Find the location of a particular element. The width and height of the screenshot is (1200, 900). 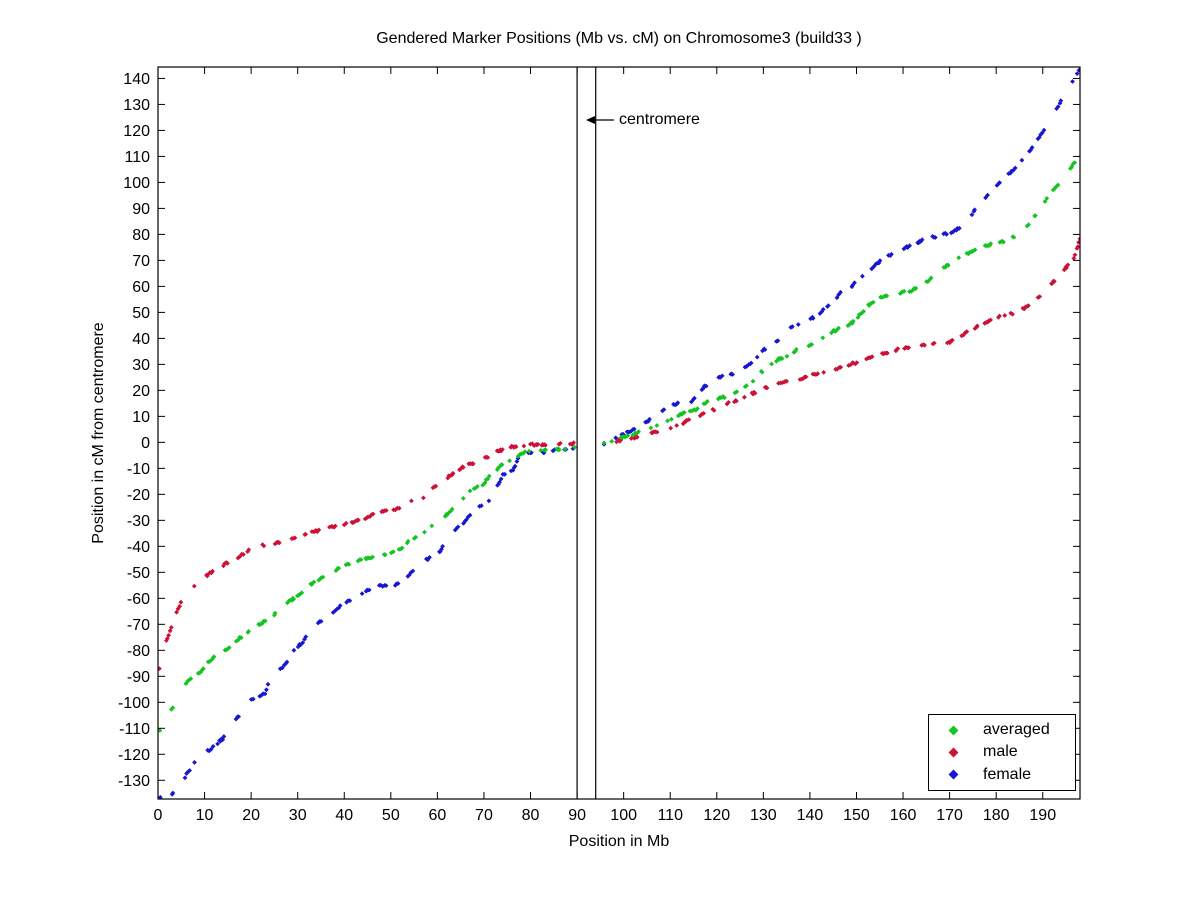

legend-item-male: male is located at coordinates (1002, 752).